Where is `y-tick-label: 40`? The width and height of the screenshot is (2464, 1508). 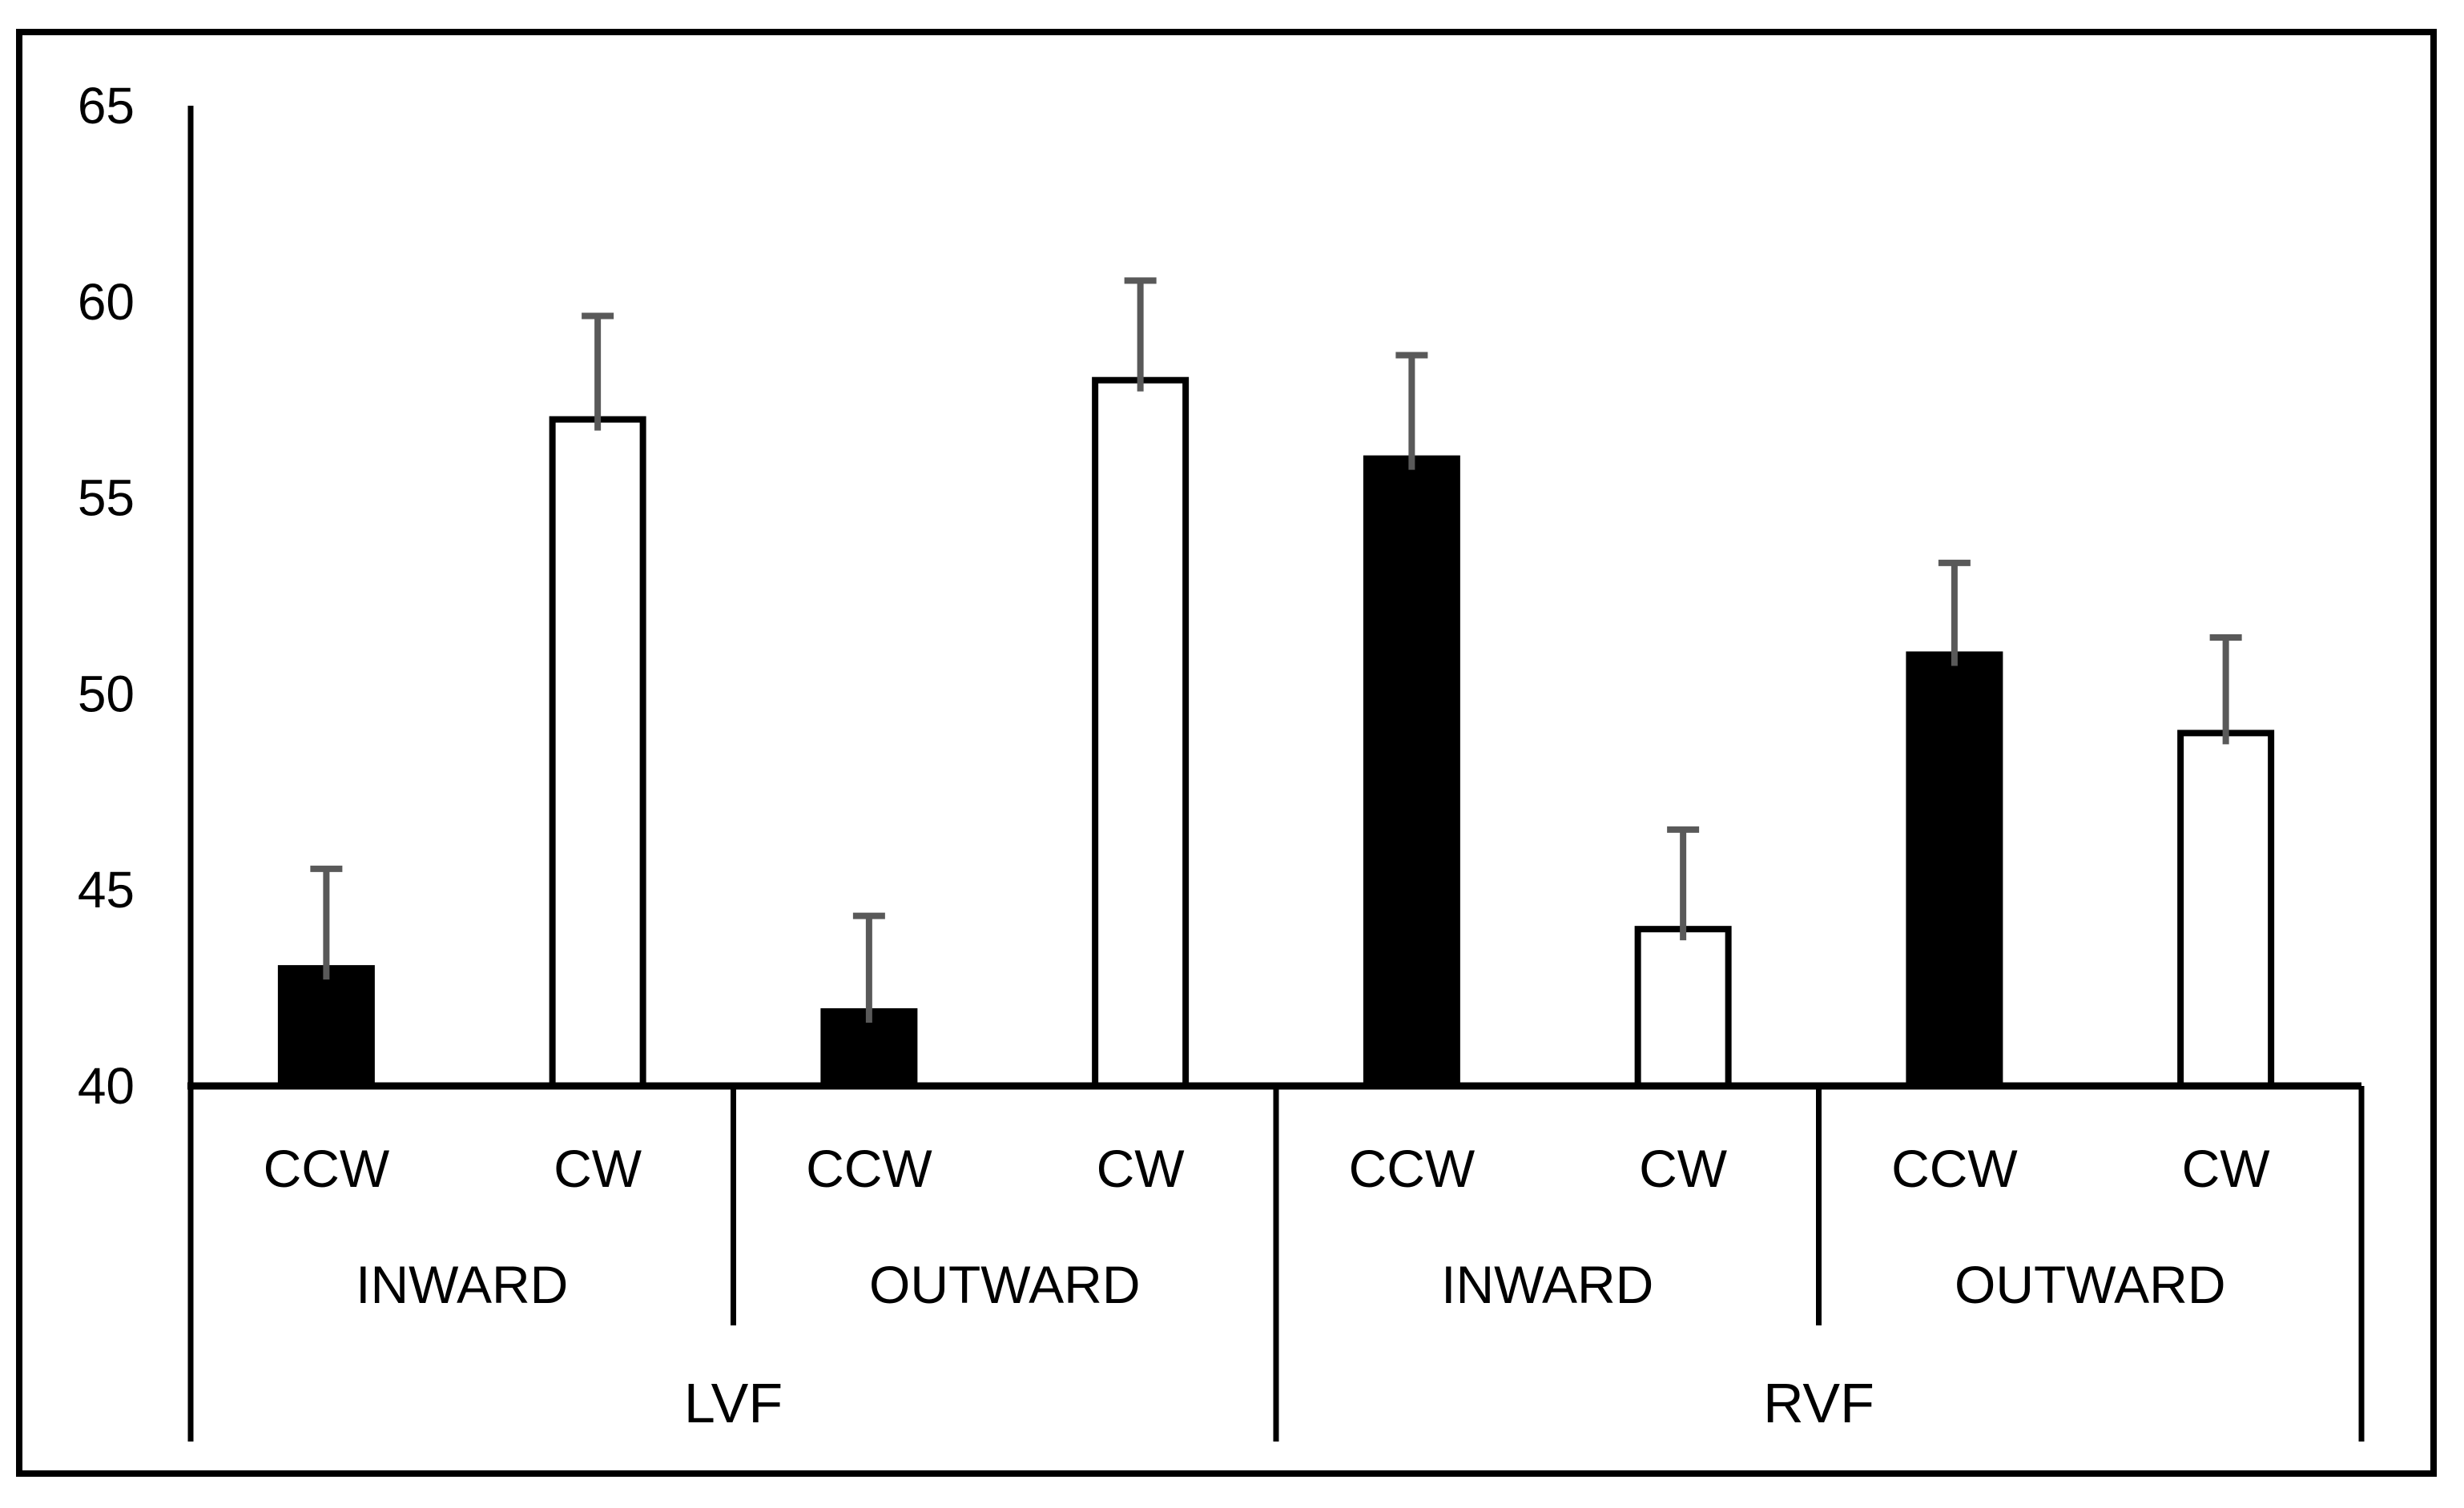
y-tick-label: 40 is located at coordinates (107, 1086).